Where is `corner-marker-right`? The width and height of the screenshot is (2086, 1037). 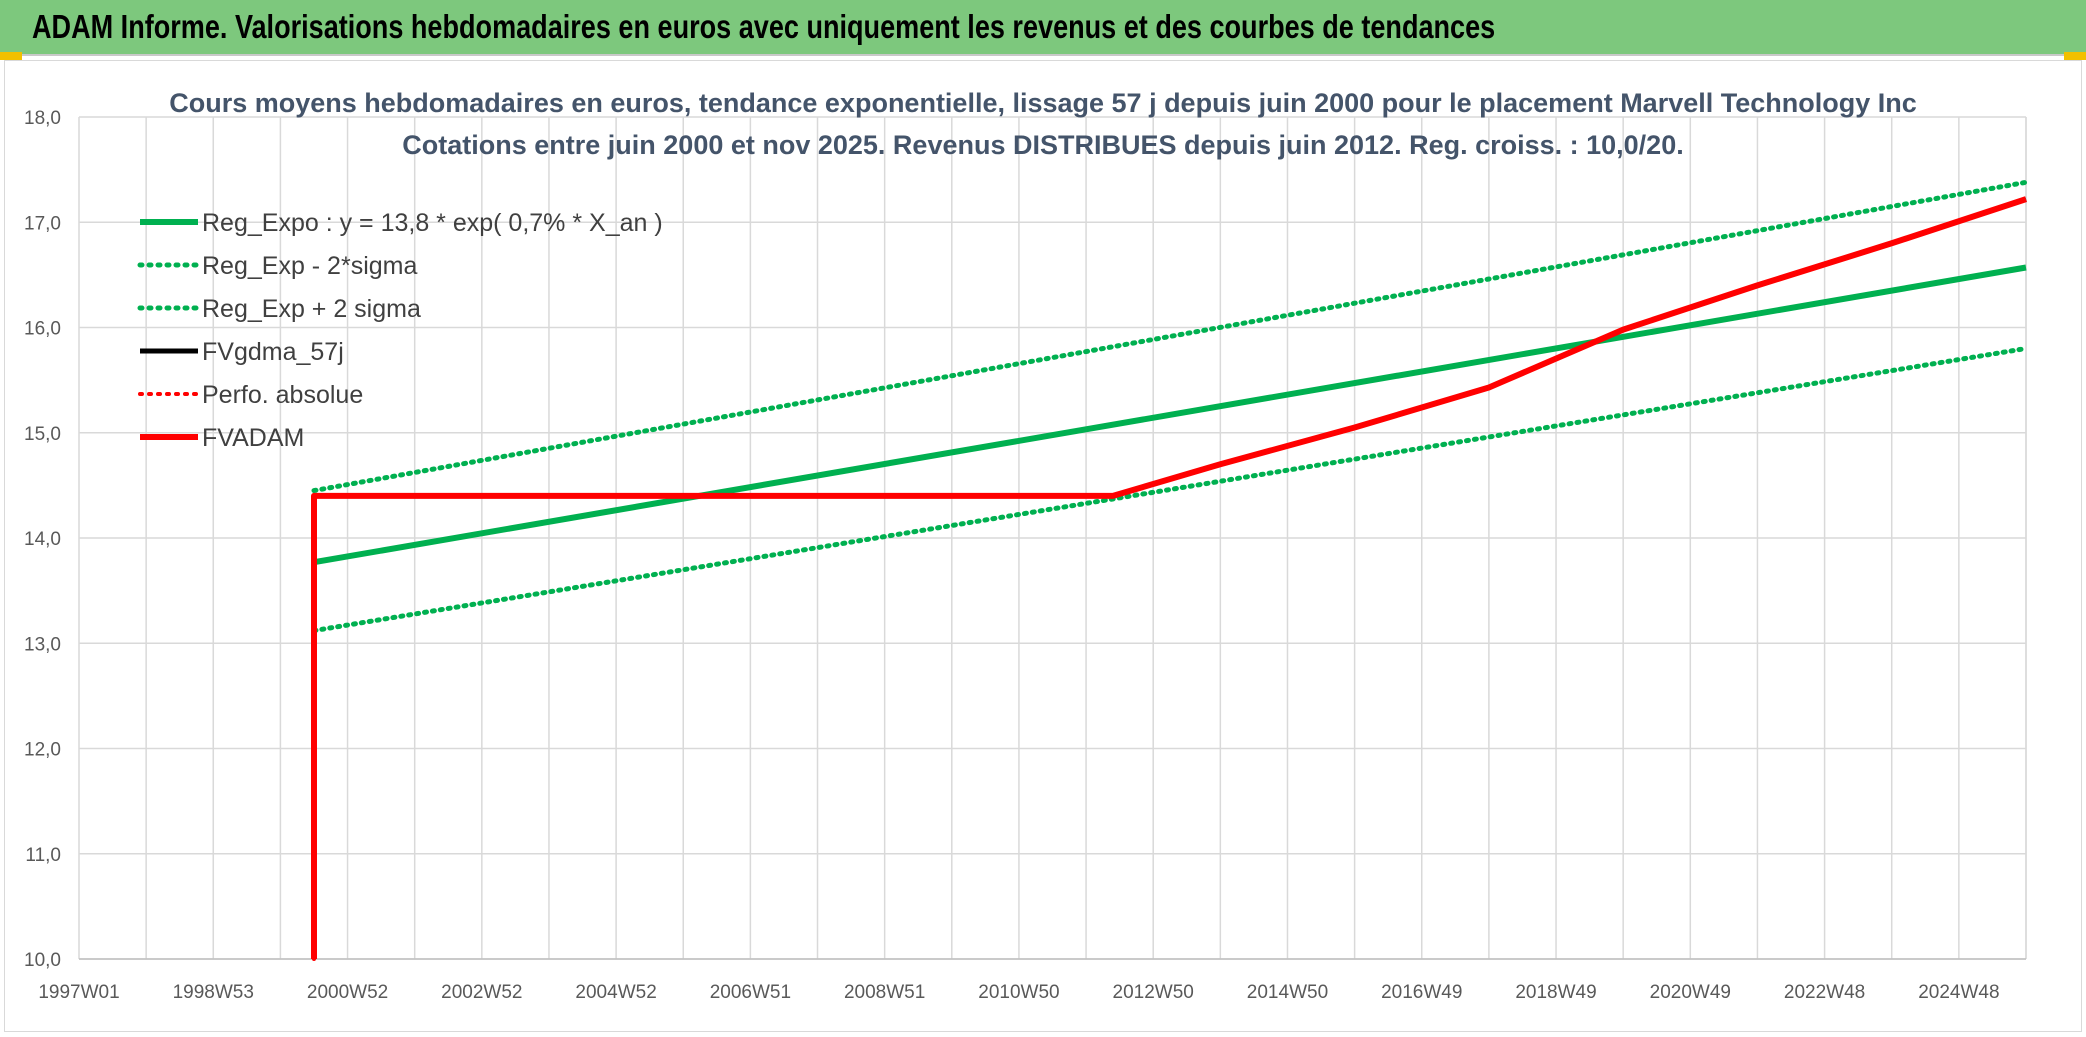 corner-marker-right is located at coordinates (2075, 56).